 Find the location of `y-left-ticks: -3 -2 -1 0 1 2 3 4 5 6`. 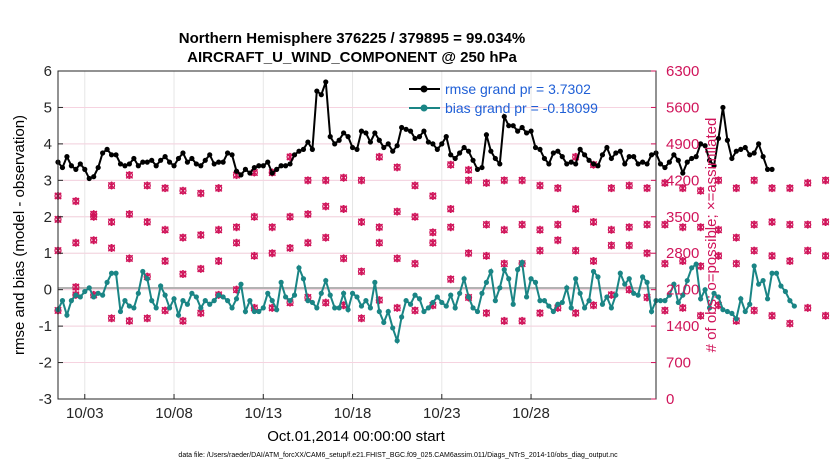

y-left-ticks: -3 -2 -1 0 1 2 3 4 5 6 is located at coordinates (51, 235).